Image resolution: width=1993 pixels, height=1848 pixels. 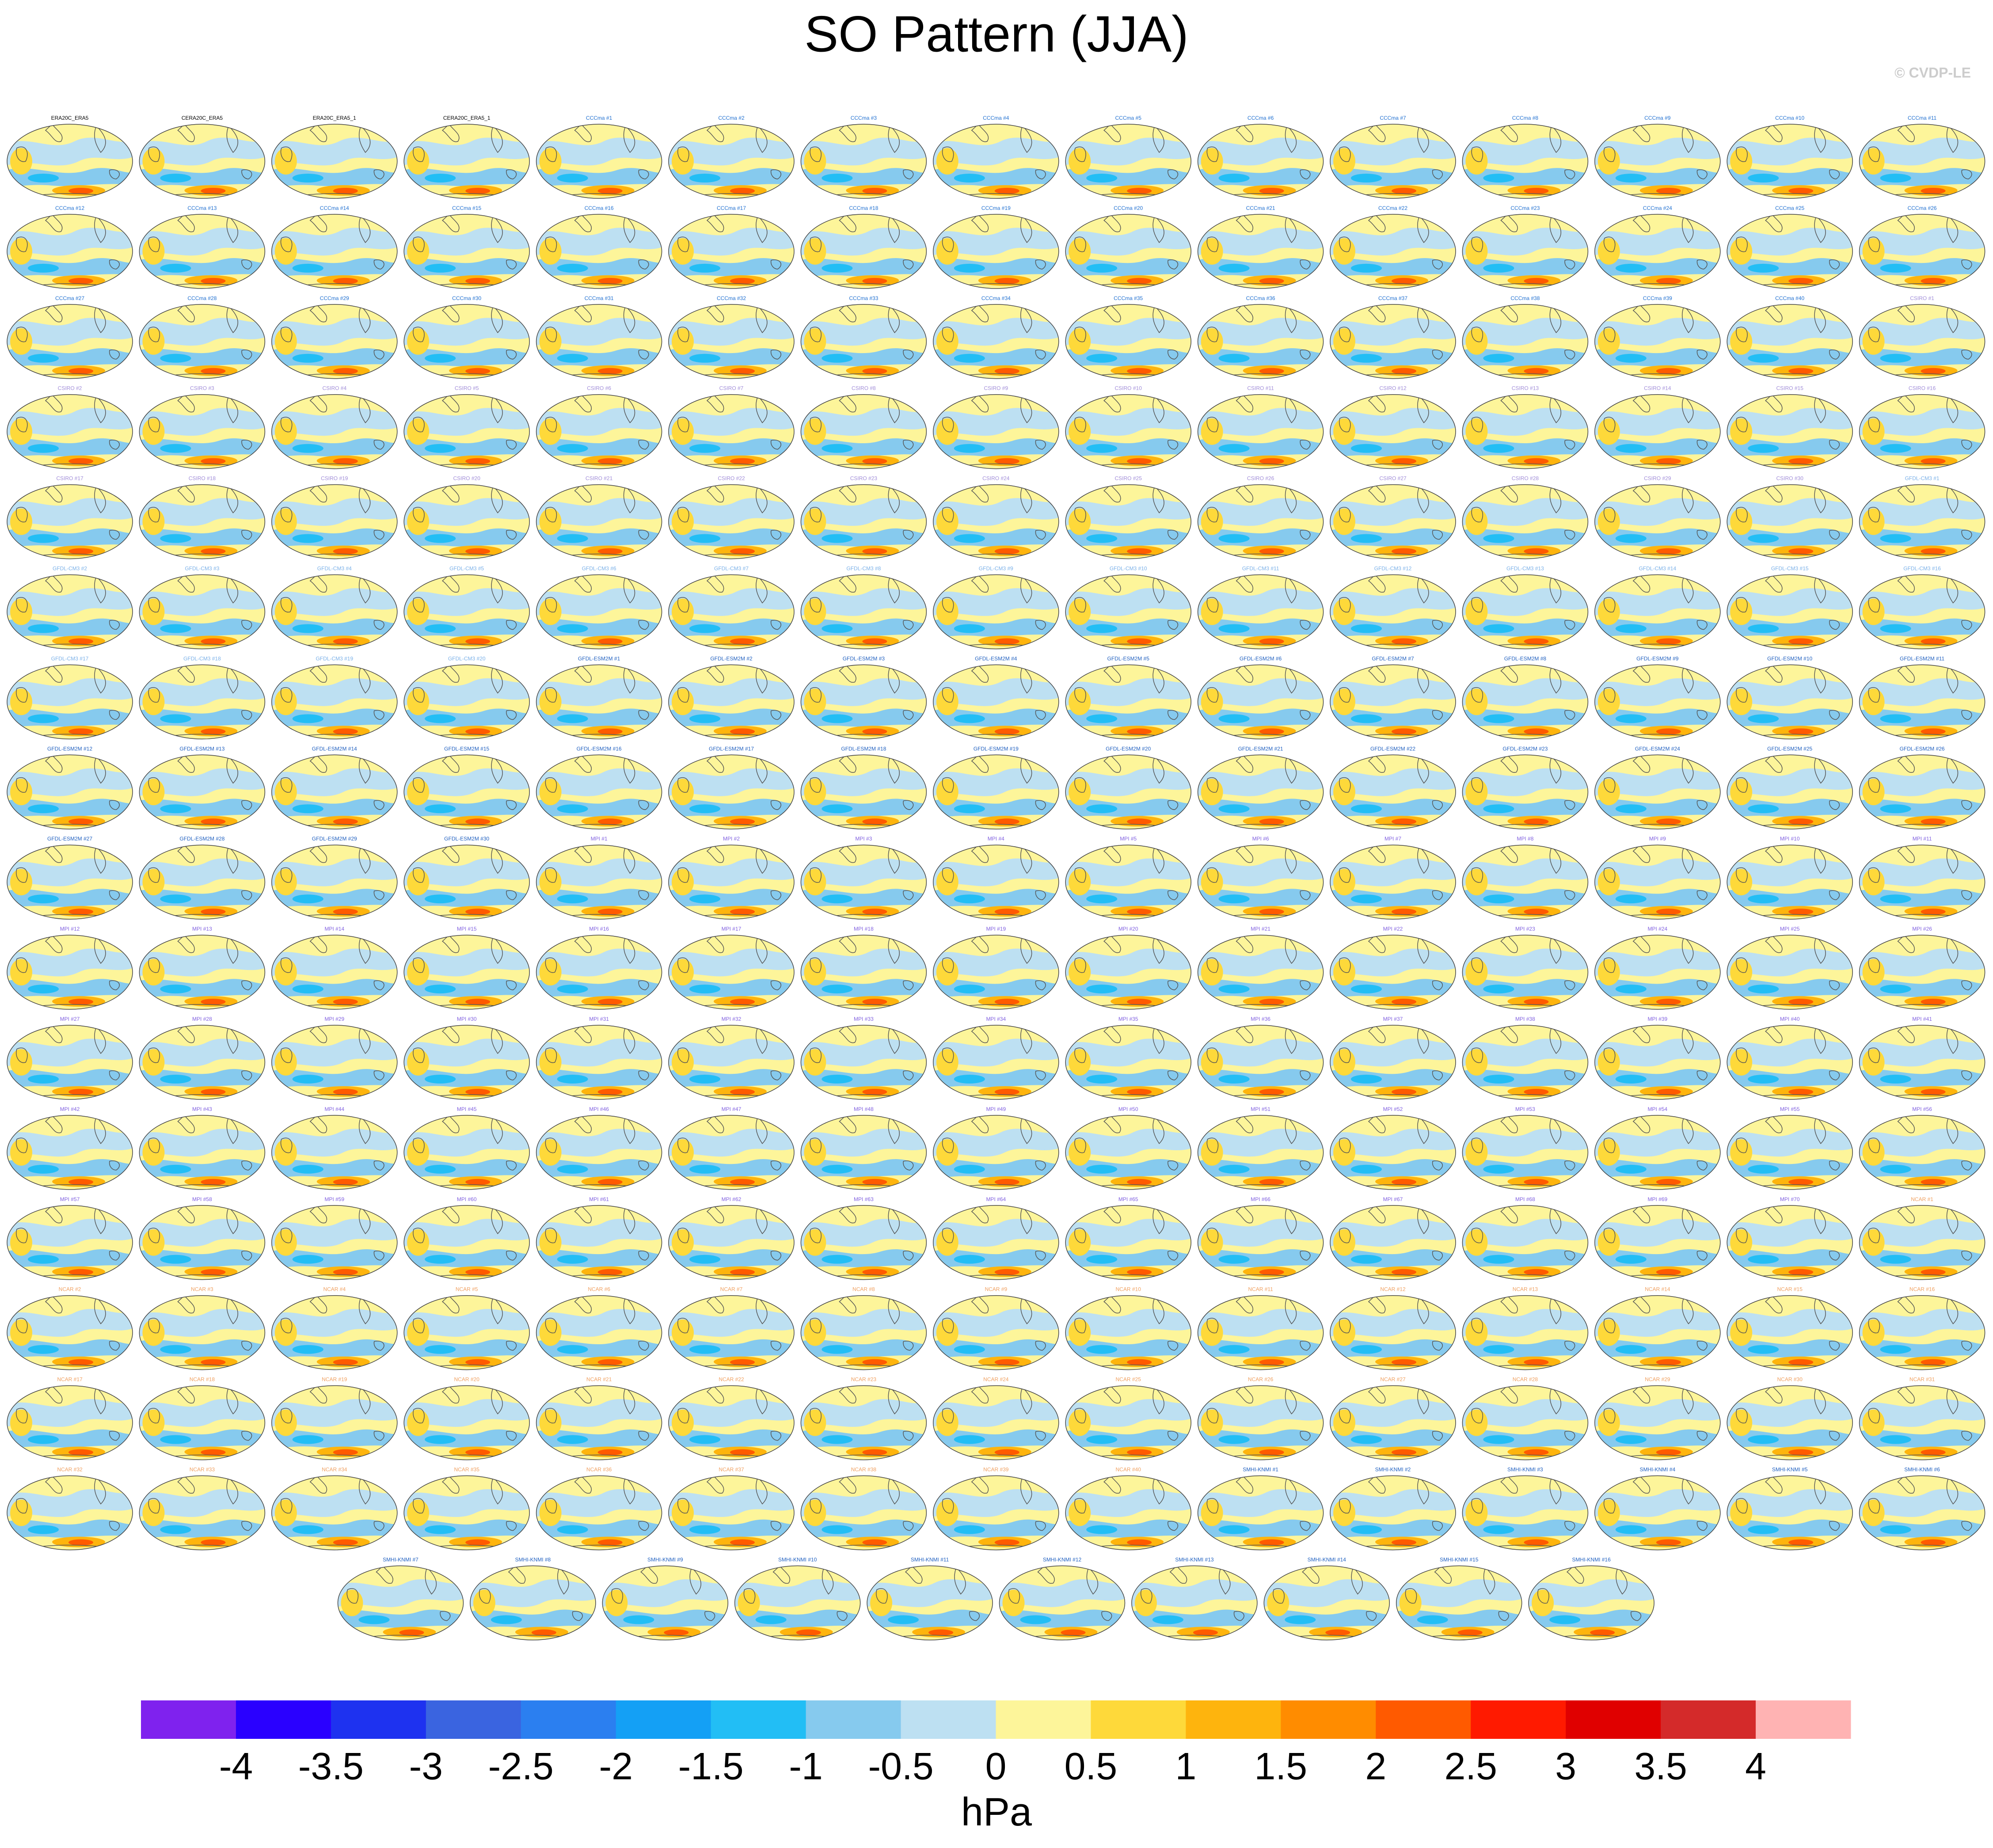 What do you see at coordinates (1525, 839) in the screenshot?
I see `panel-title: MPI #8` at bounding box center [1525, 839].